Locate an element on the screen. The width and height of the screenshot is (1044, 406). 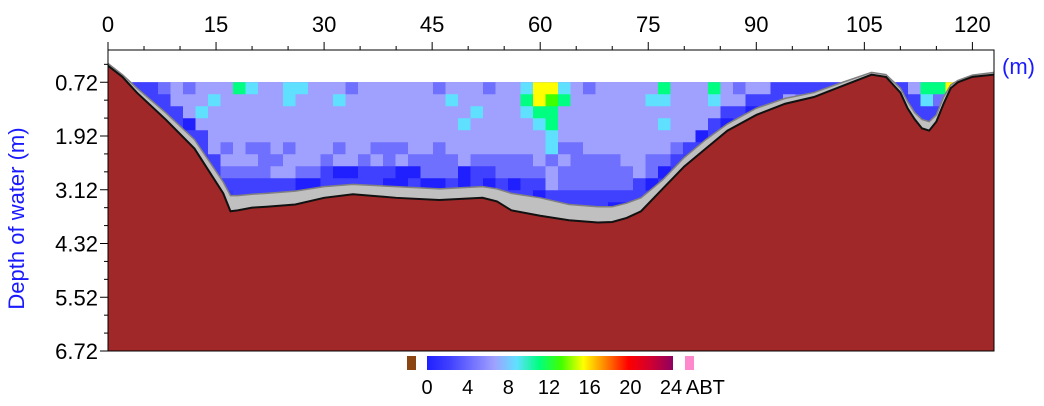
x-axis-unit-label: (m) is located at coordinates (1018, 66).